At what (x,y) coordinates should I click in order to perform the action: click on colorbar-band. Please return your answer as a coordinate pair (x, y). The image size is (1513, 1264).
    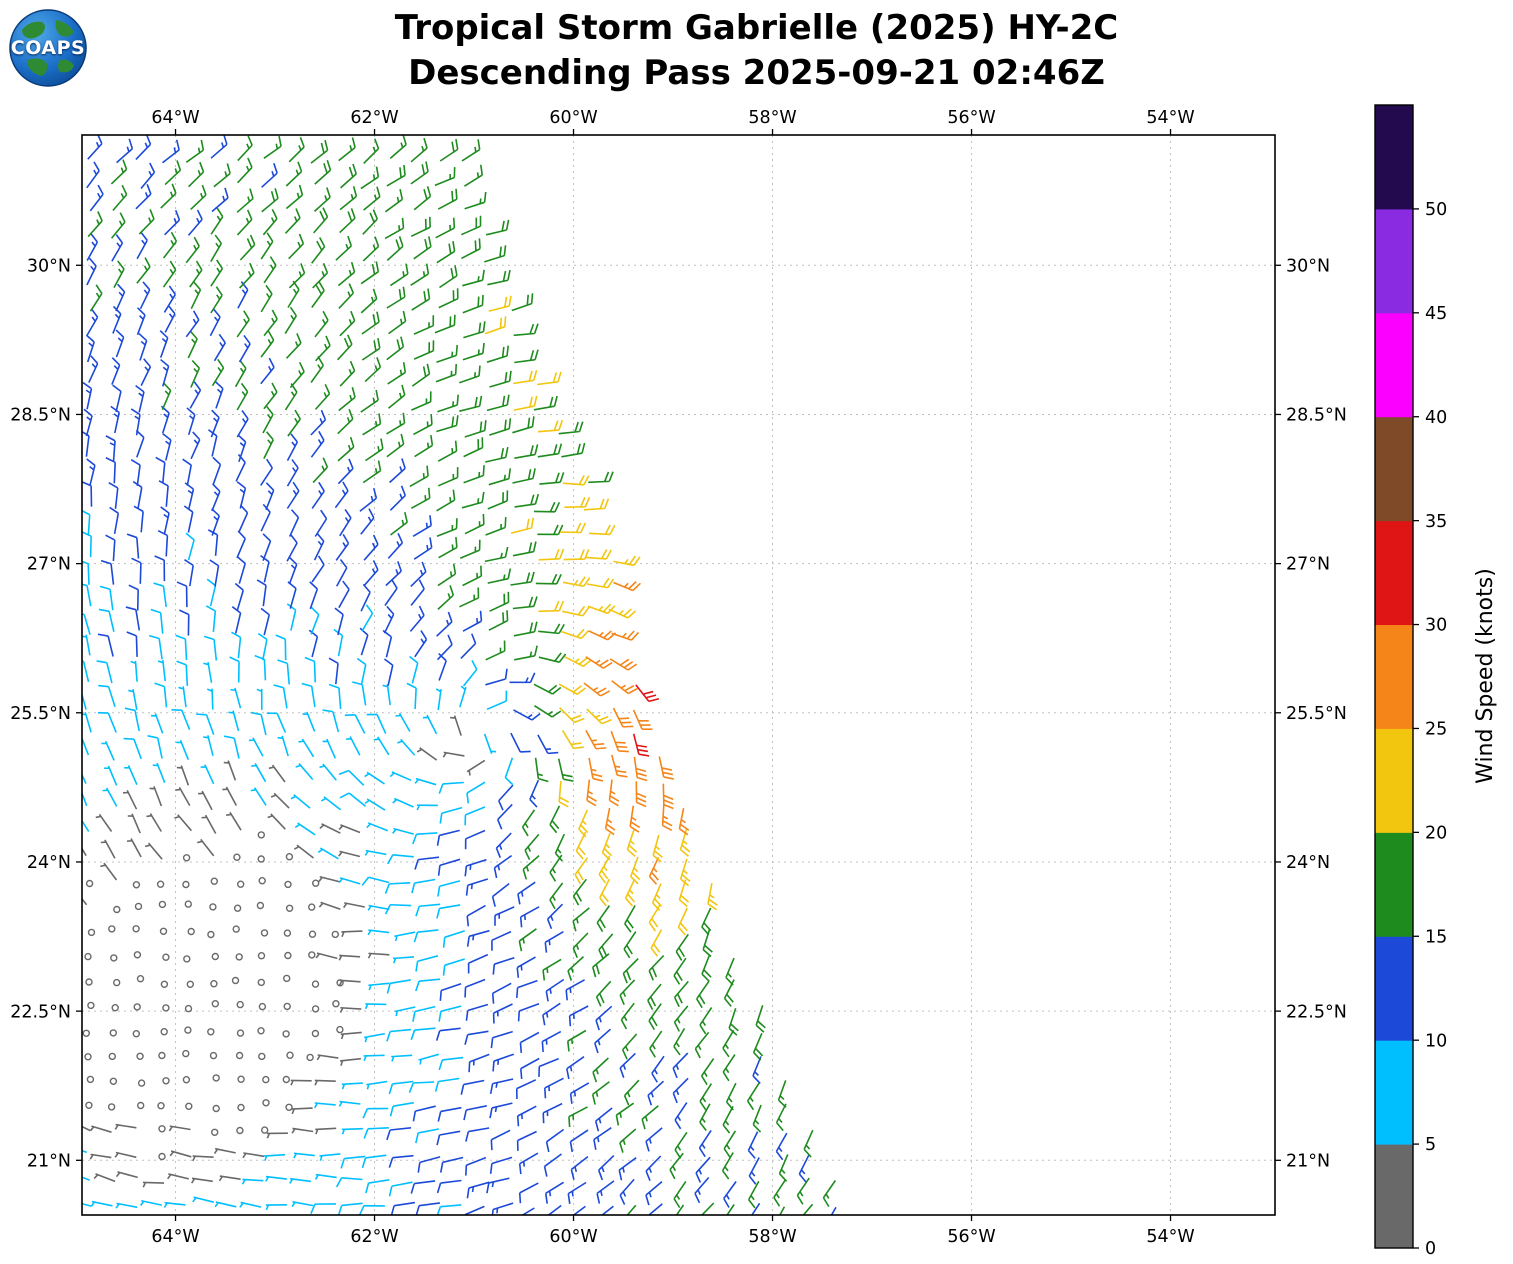
    Looking at the image, I should click on (1394, 676).